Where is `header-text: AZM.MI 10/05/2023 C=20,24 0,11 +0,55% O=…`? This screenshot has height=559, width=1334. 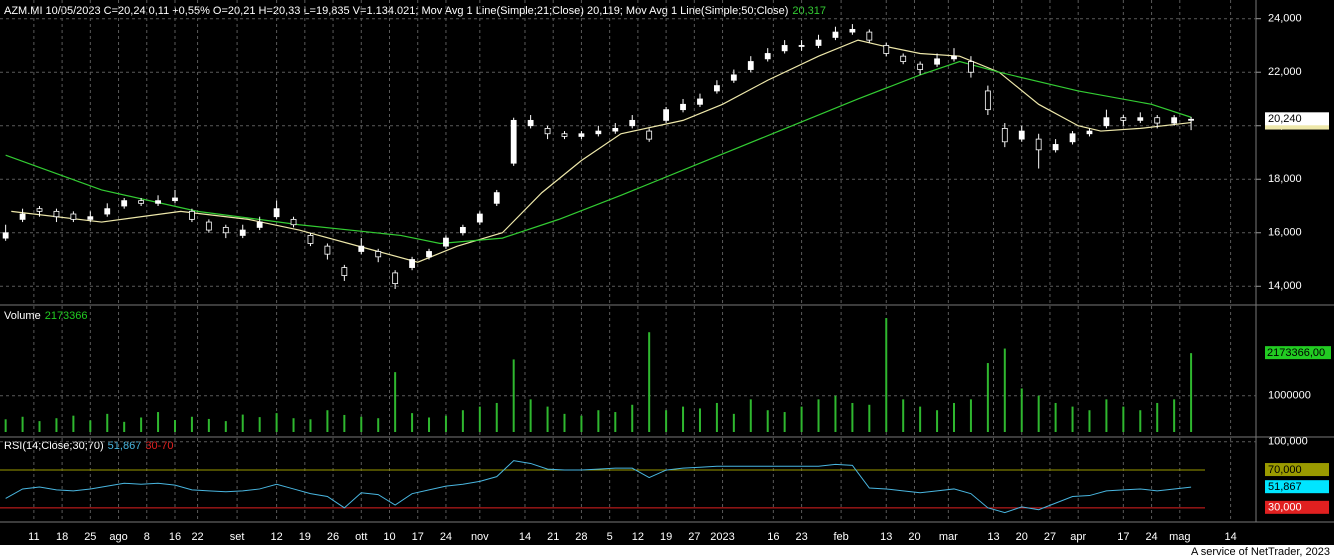
header-text: AZM.MI 10/05/2023 C=20,24 0,11 +0,55% O=… is located at coordinates (396, 11).